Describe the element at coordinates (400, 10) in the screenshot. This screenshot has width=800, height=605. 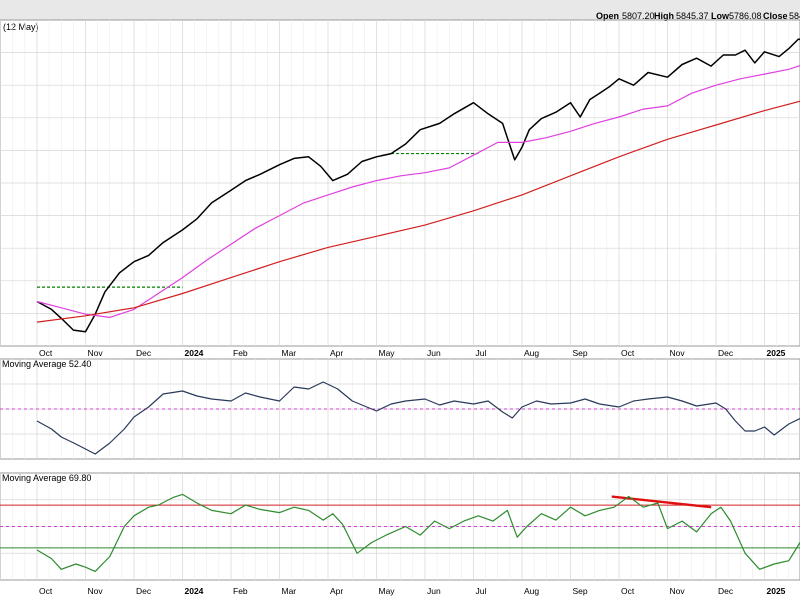
I see `header-bar` at that location.